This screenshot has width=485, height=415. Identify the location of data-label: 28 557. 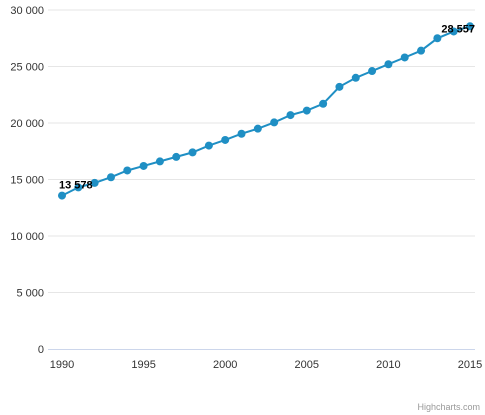
(458, 29).